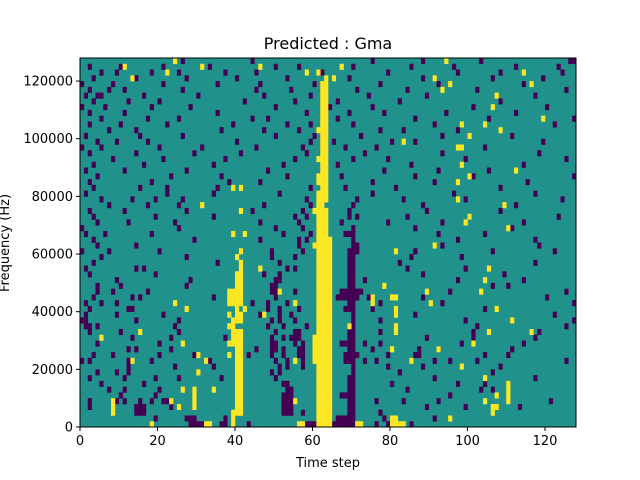 Image resolution: width=640 pixels, height=480 pixels. Describe the element at coordinates (545, 441) in the screenshot. I see `x-tick-label: 120` at that location.